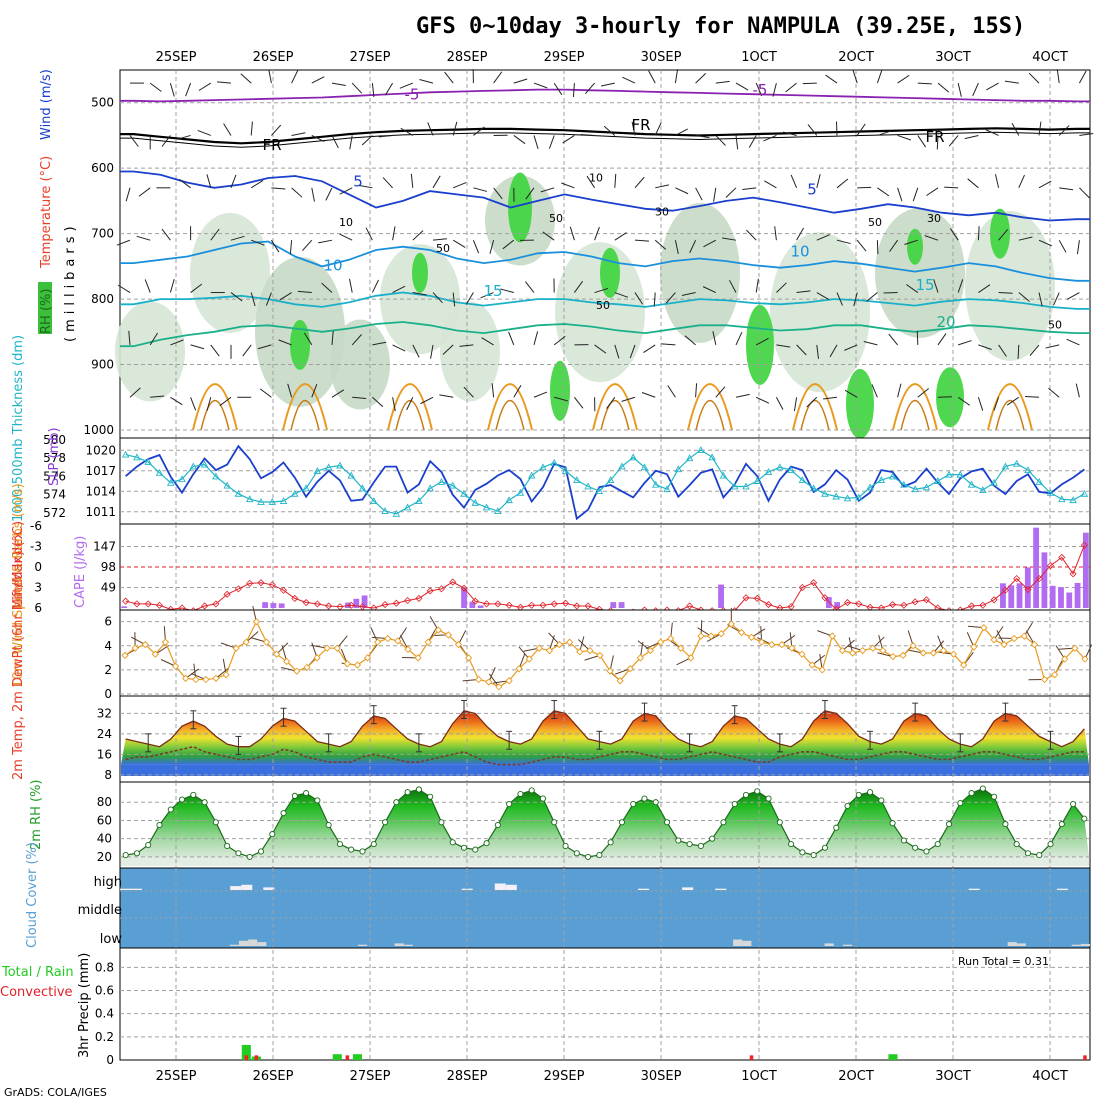 The image size is (1100, 1100). Describe the element at coordinates (45, 308) in the screenshot. I see `rh-legend-swatch` at that location.